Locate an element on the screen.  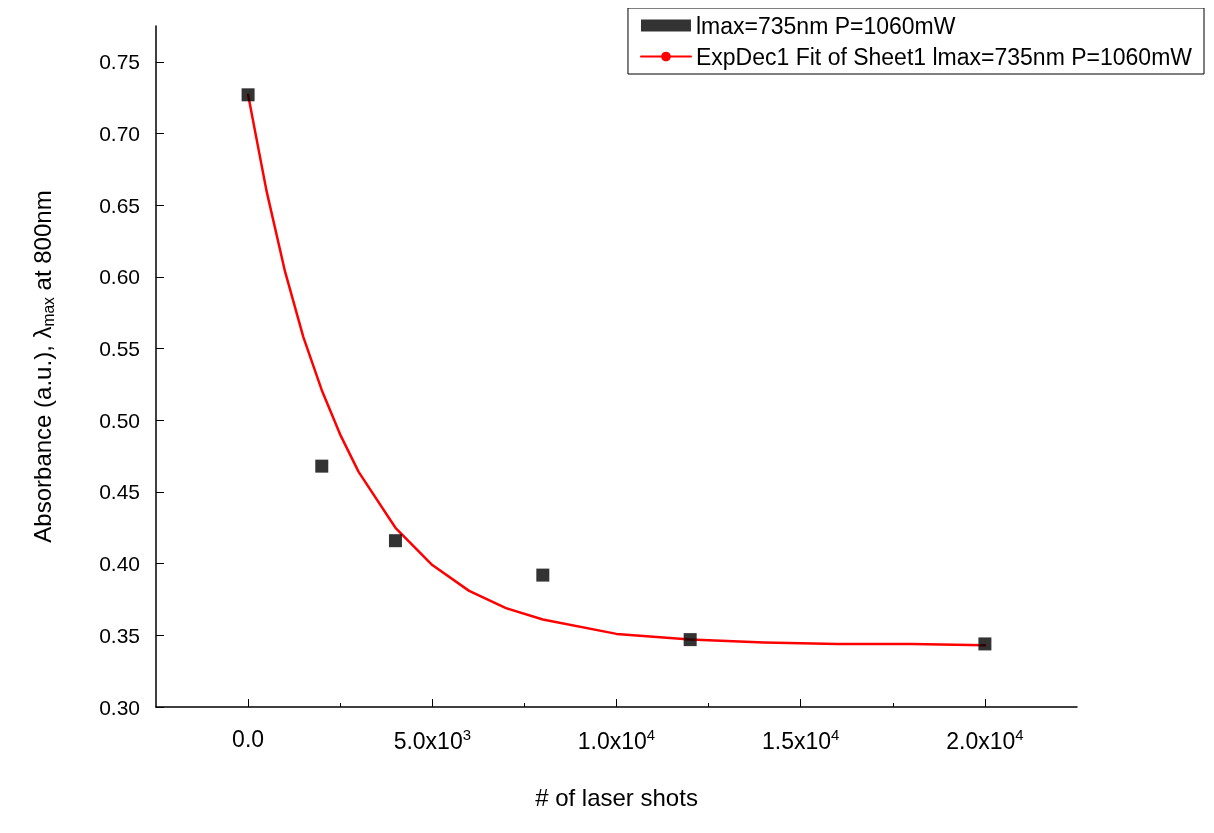
x-axis-title: # of laser shots is located at coordinates (616, 797).